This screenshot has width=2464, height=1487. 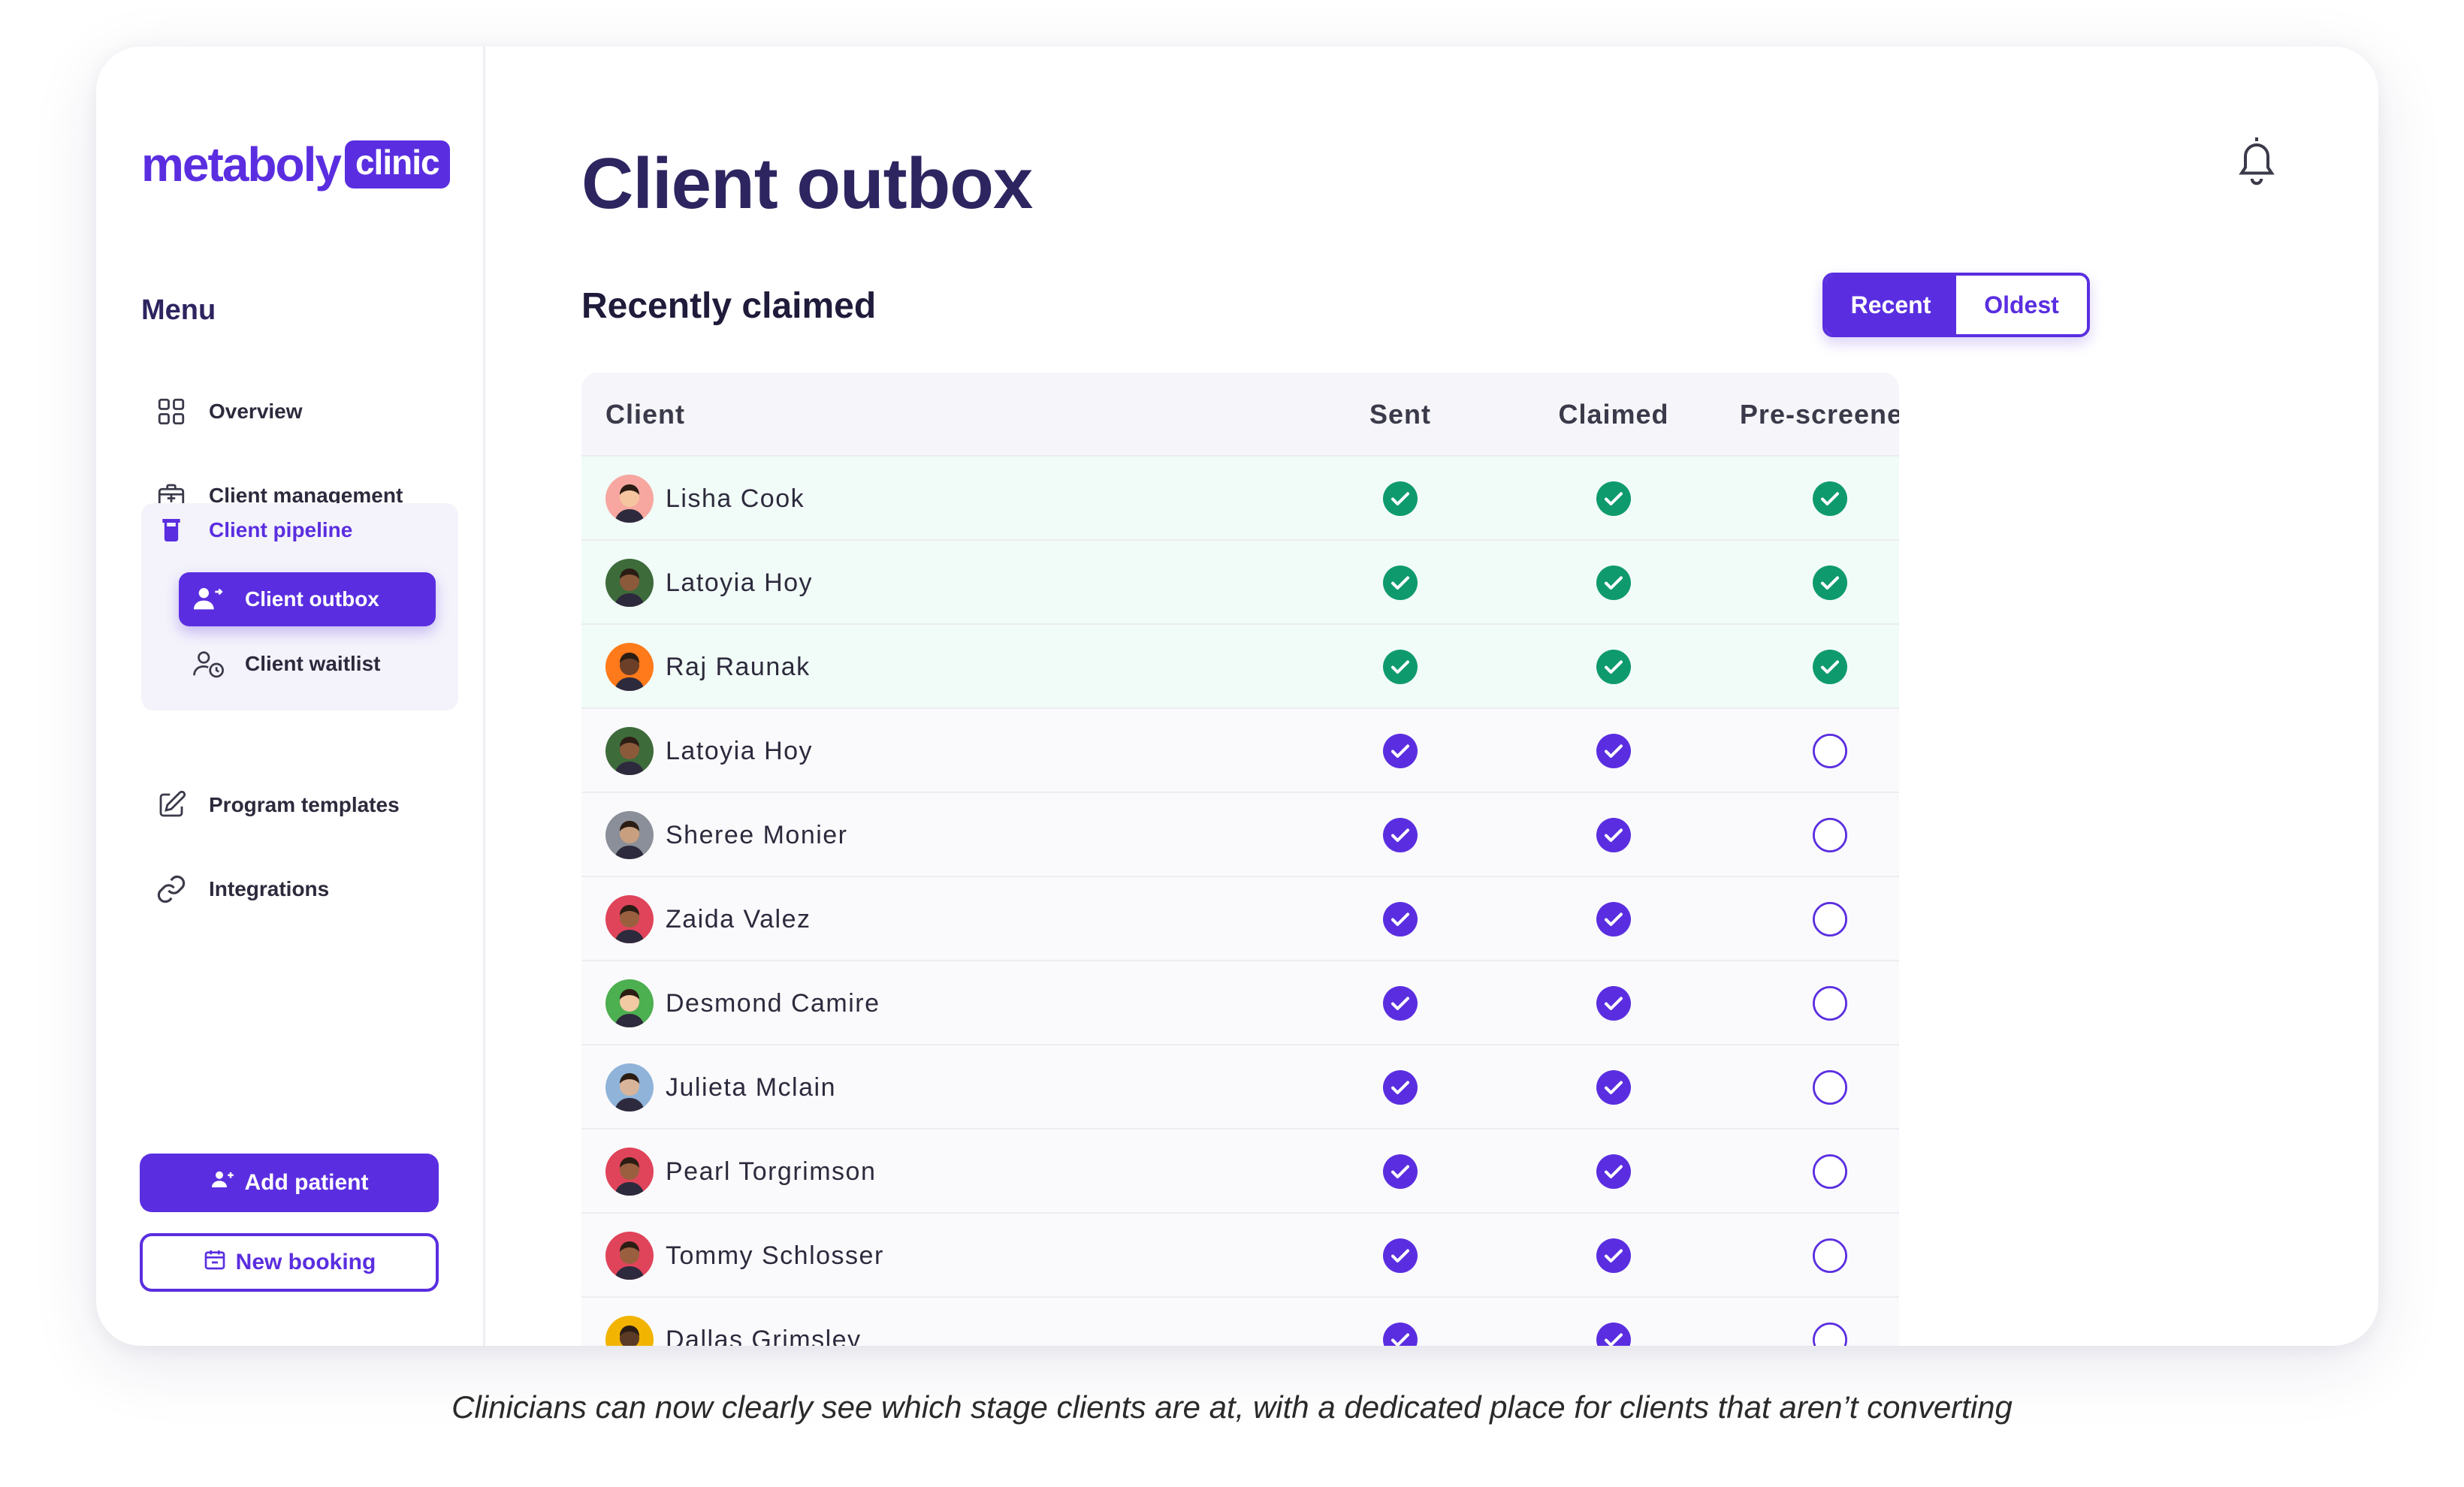 I want to click on sidebar-item-client-pipeline: Client pipeline, so click(x=299, y=530).